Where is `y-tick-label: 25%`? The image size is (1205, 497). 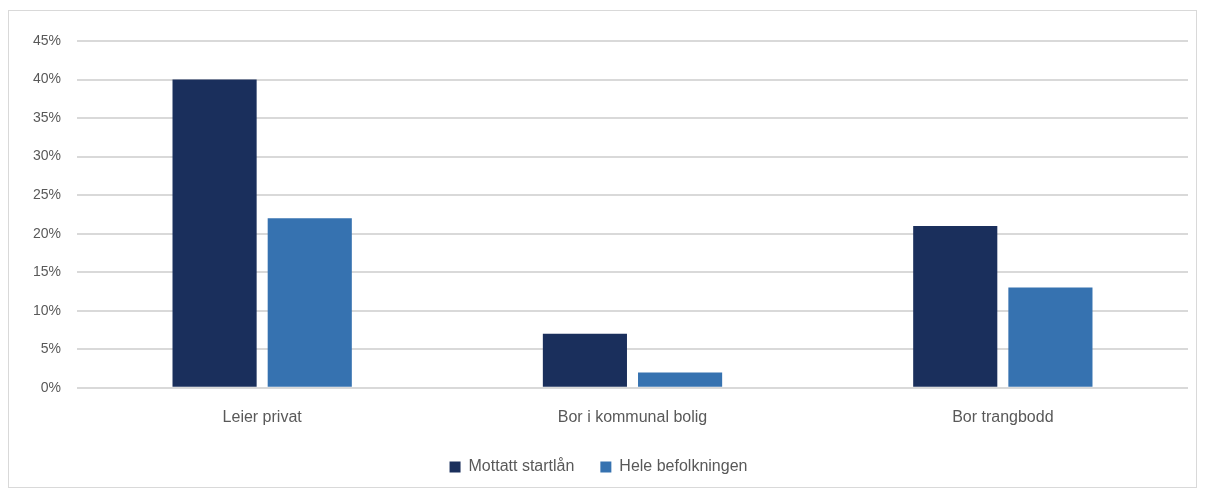 y-tick-label: 25% is located at coordinates (46, 193).